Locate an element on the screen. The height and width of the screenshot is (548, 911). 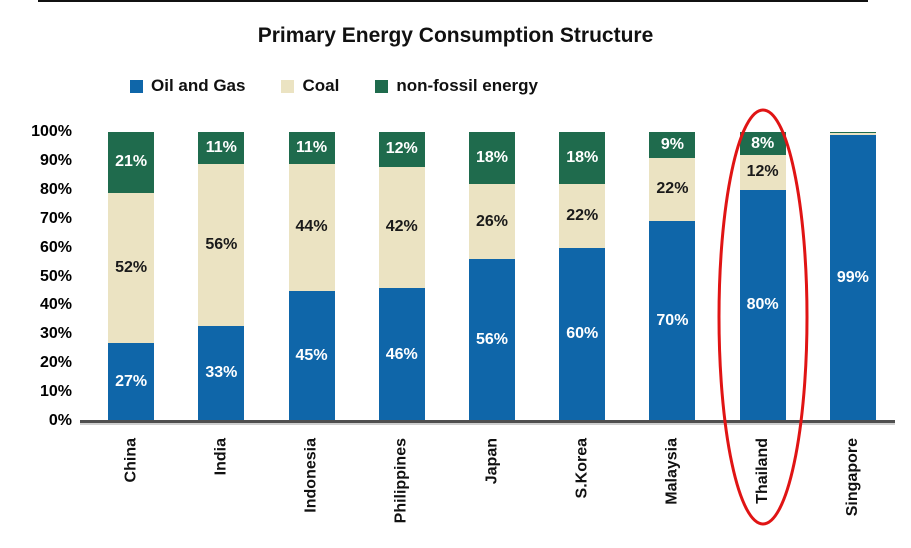
data-label: 9% is located at coordinates (672, 144).